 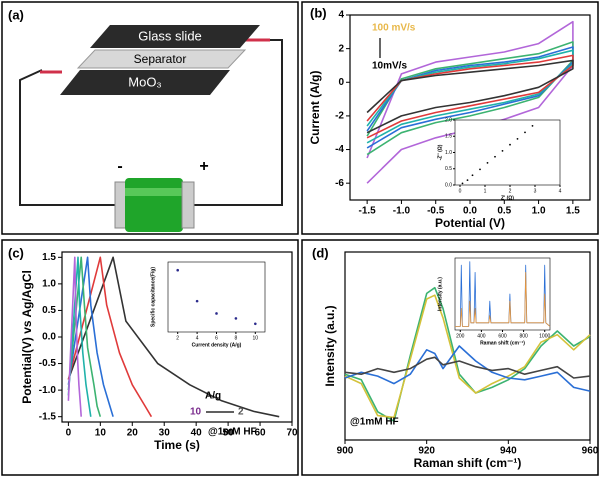 I want to click on y-axis-label: -Z'' (Ω), so click(x=440, y=152).